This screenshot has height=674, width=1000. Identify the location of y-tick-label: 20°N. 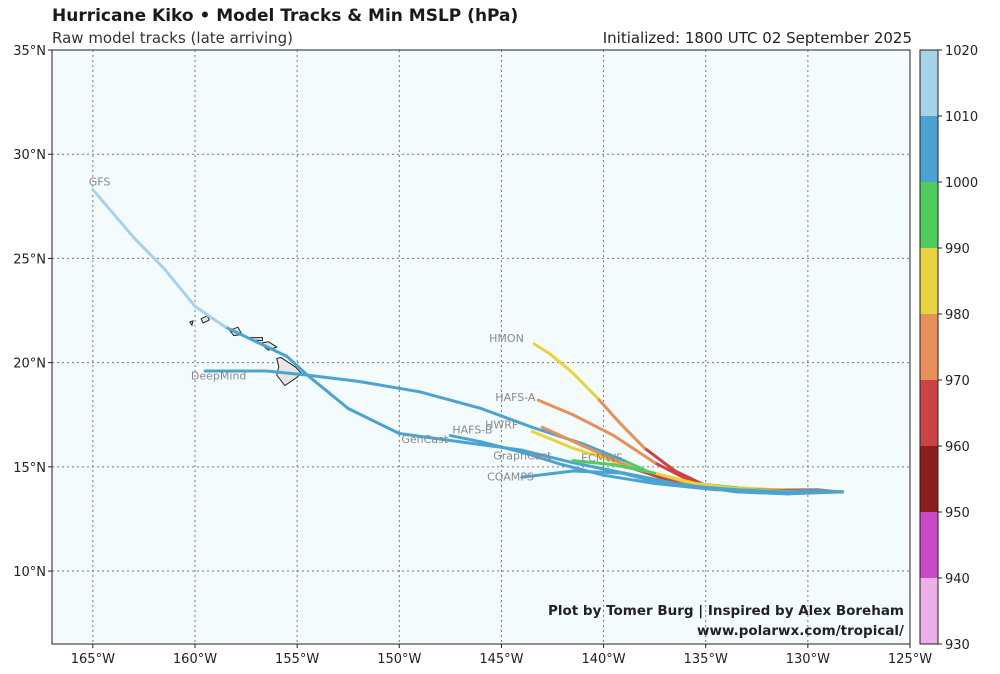
(29, 364).